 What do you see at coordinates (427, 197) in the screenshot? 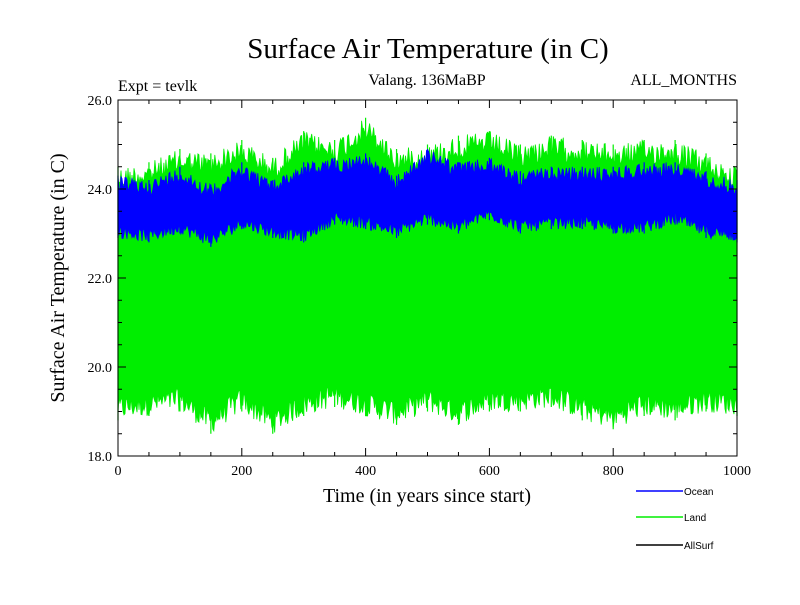
I see `series-ocean` at bounding box center [427, 197].